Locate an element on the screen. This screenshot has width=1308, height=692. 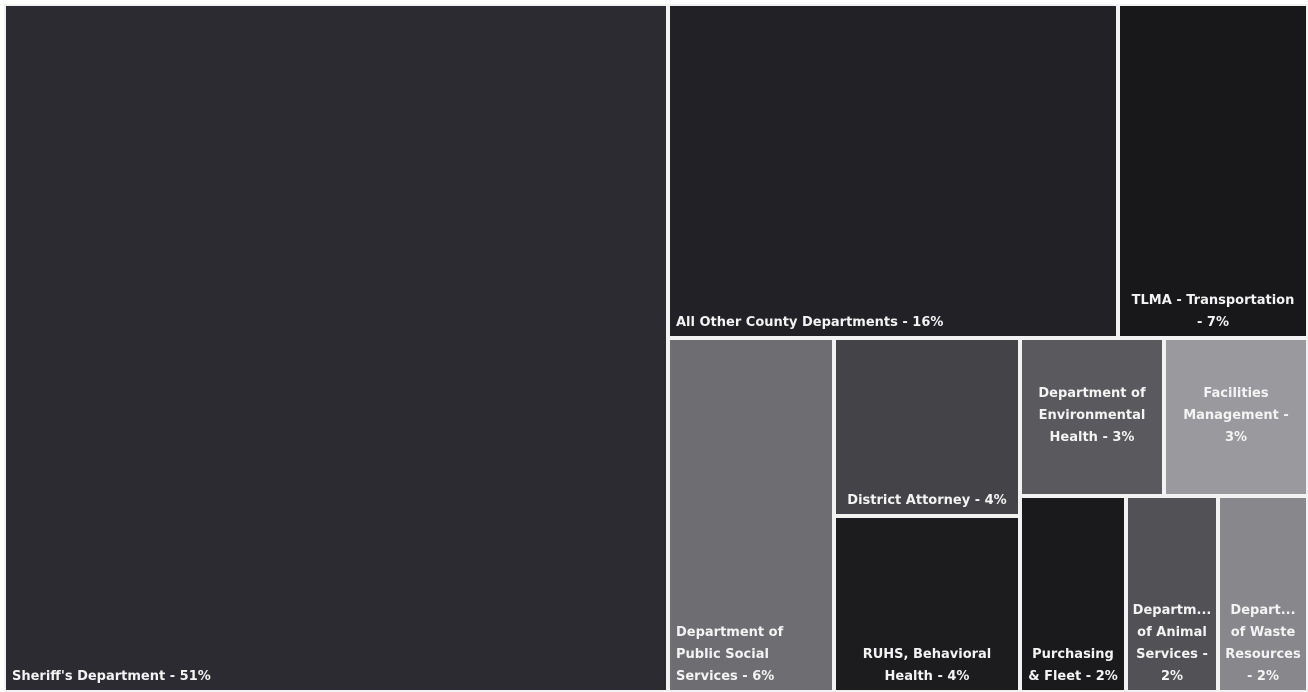
treemap-tile-label: RUHS, Behavioral Health - 4% is located at coordinates (927, 665).